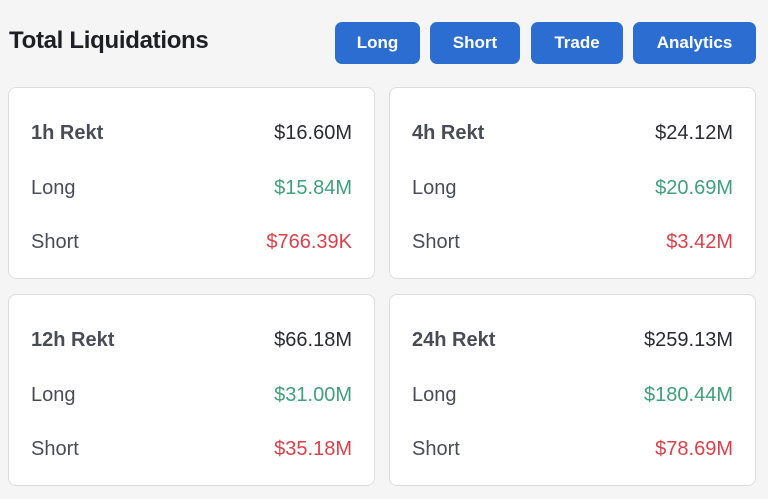 This screenshot has width=768, height=499. Describe the element at coordinates (572, 188) in the screenshot. I see `long-row: Long $20.69M` at that location.